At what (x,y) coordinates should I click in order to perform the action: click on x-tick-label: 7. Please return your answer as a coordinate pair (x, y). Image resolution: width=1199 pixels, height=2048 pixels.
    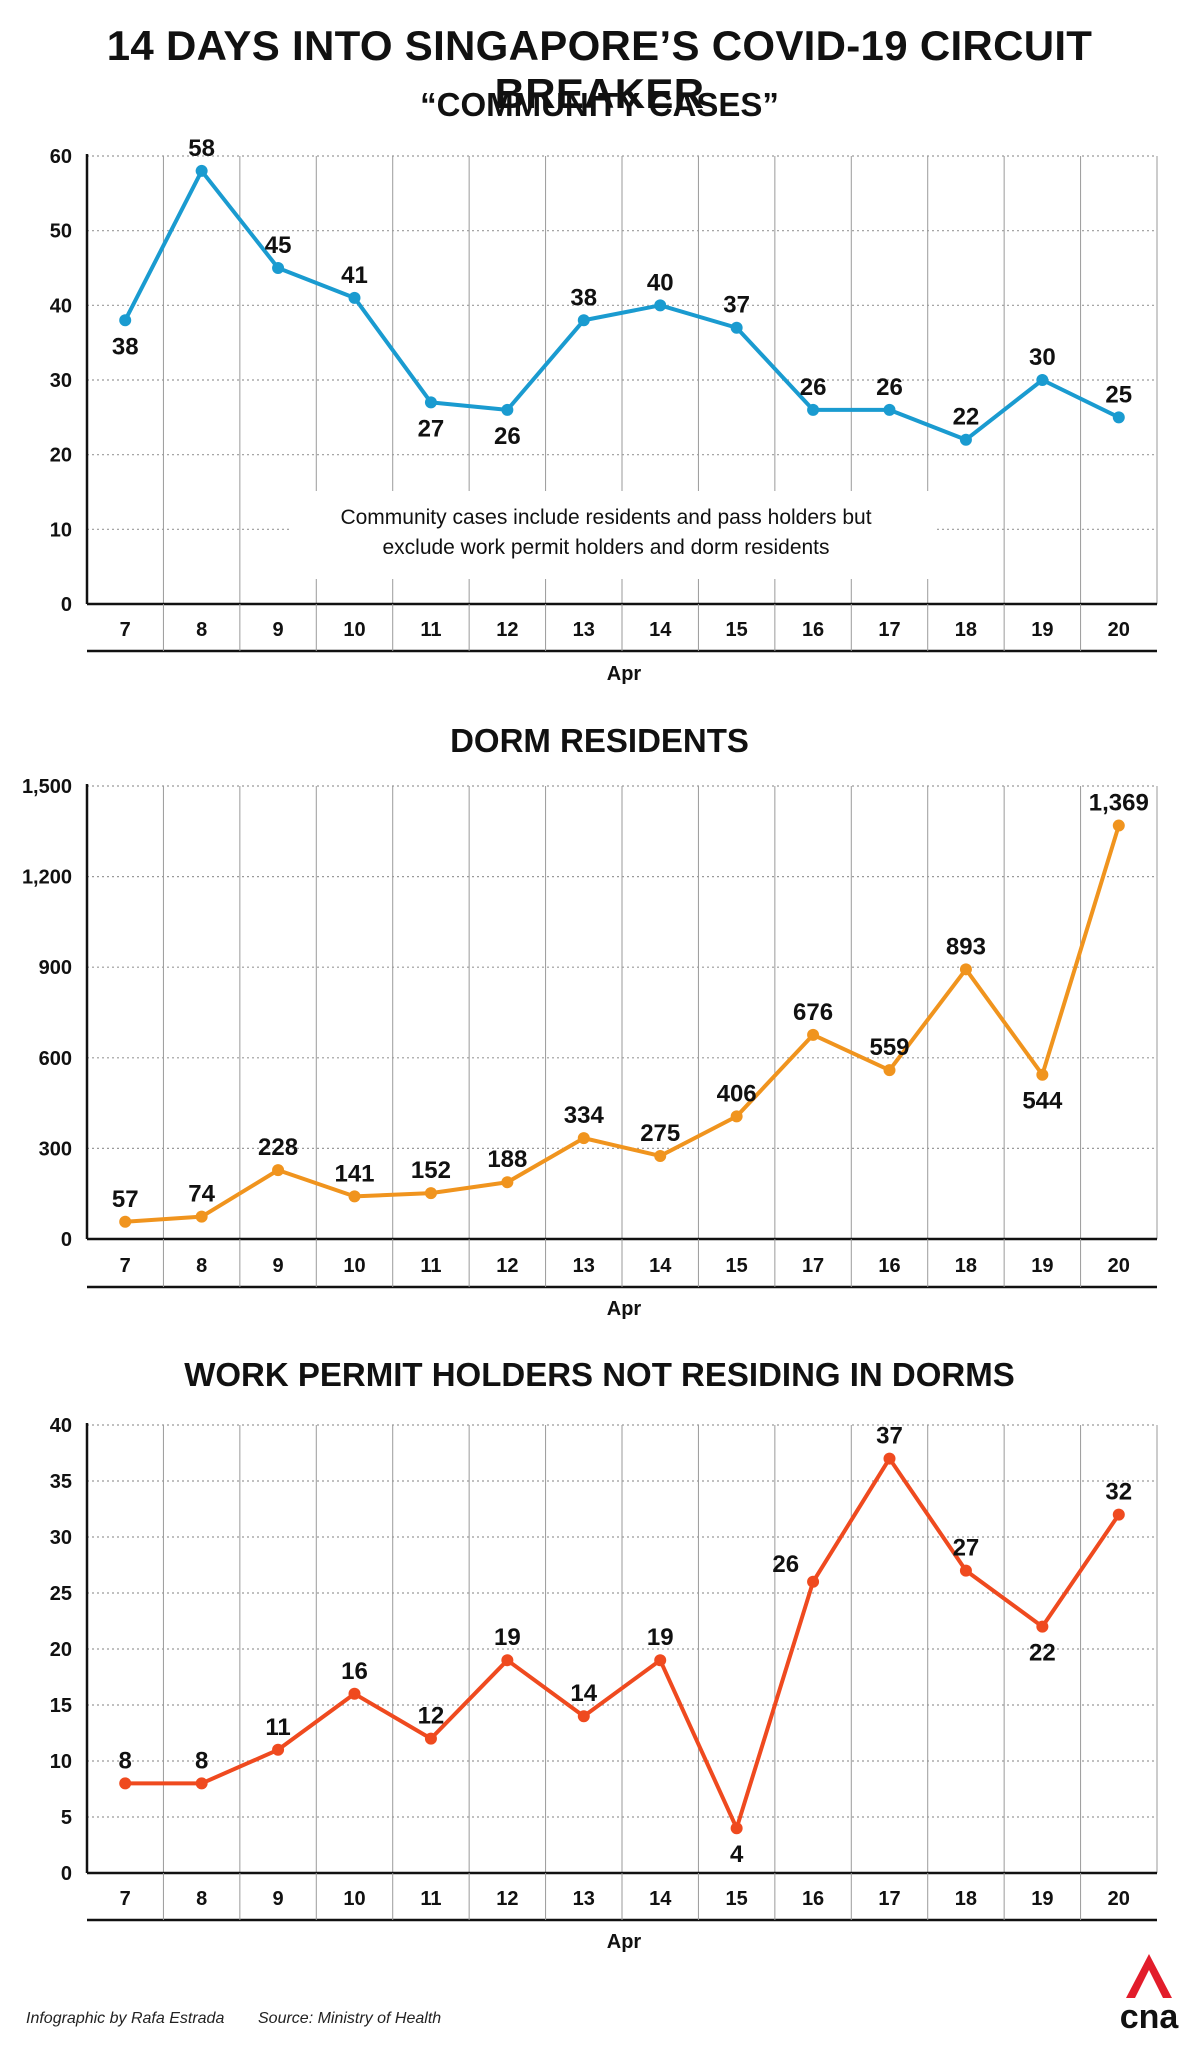
    Looking at the image, I should click on (125, 630).